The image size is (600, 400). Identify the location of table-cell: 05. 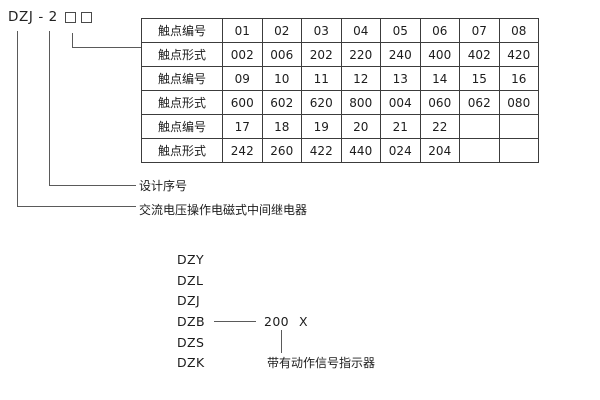
(400, 30).